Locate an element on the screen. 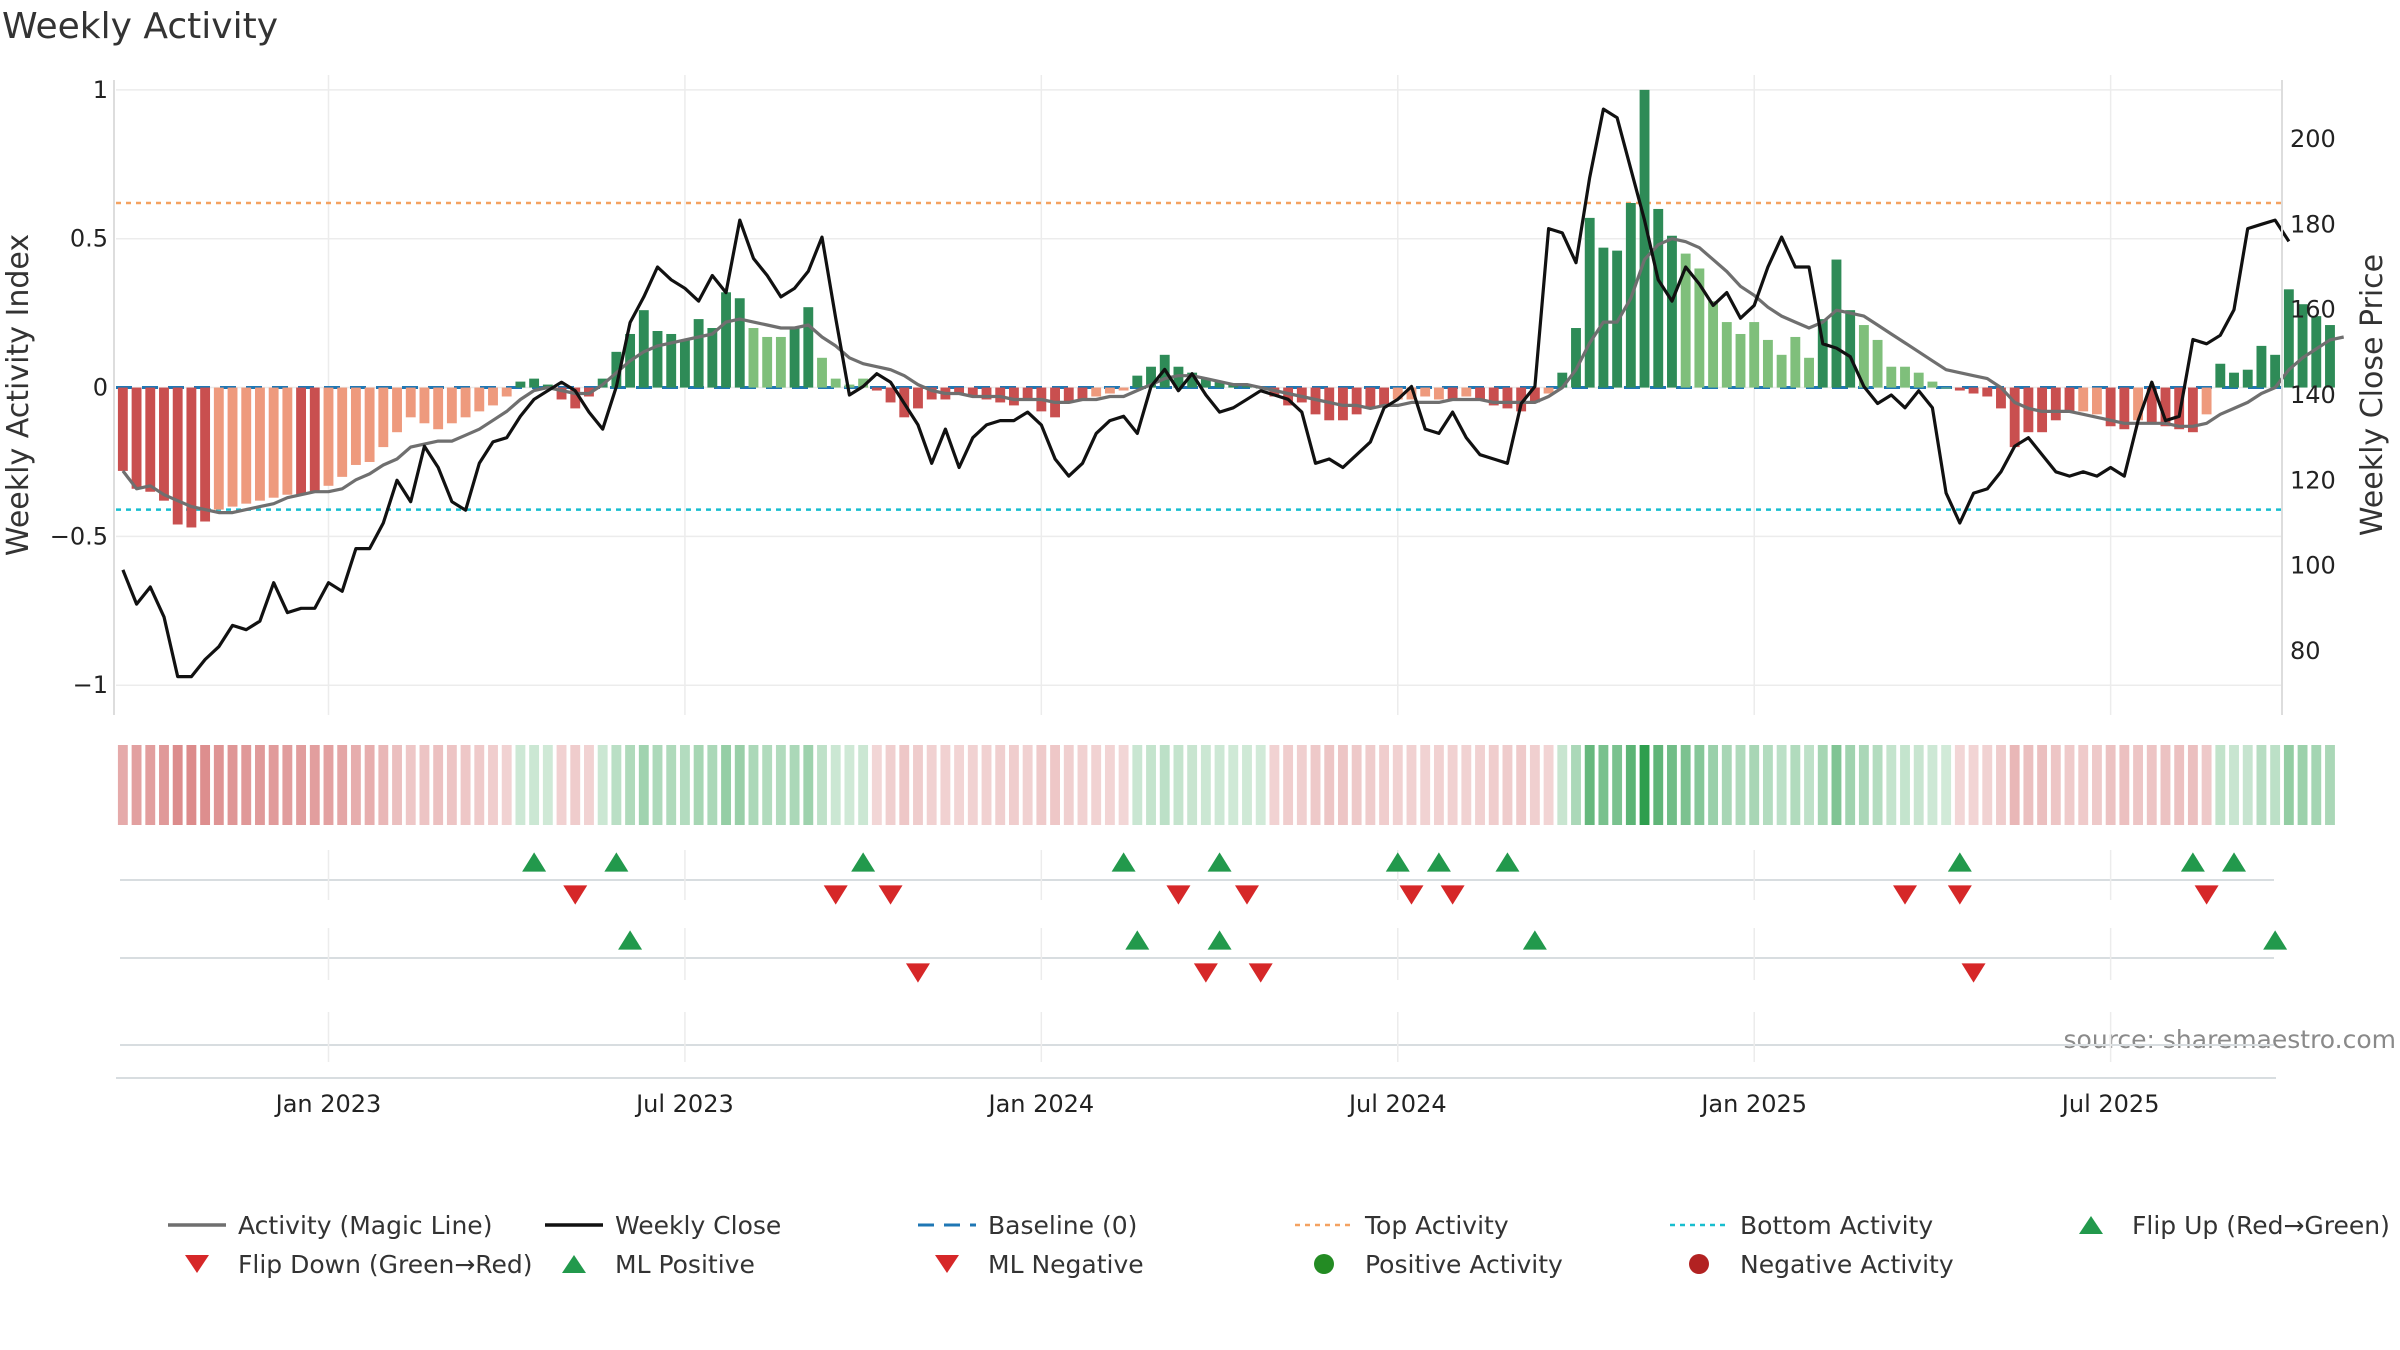 Image resolution: width=2400 pixels, height=1350 pixels. left-tick-label: 1 is located at coordinates (100, 90).